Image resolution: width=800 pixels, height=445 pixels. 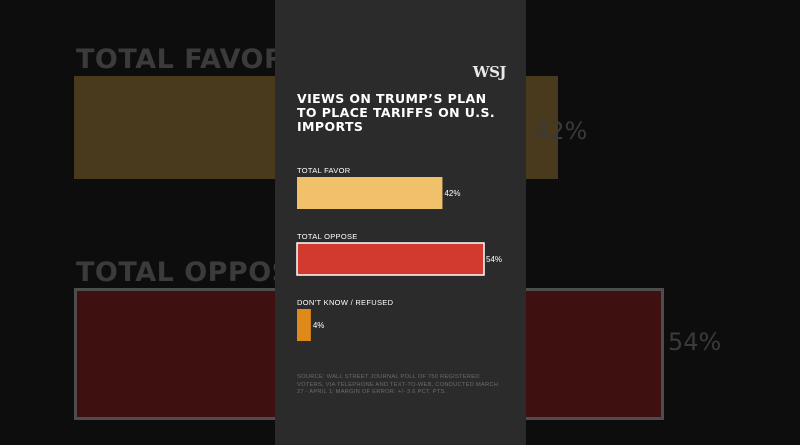 What do you see at coordinates (695, 342) in the screenshot?
I see `bg-oppose-pct: 54%` at bounding box center [695, 342].